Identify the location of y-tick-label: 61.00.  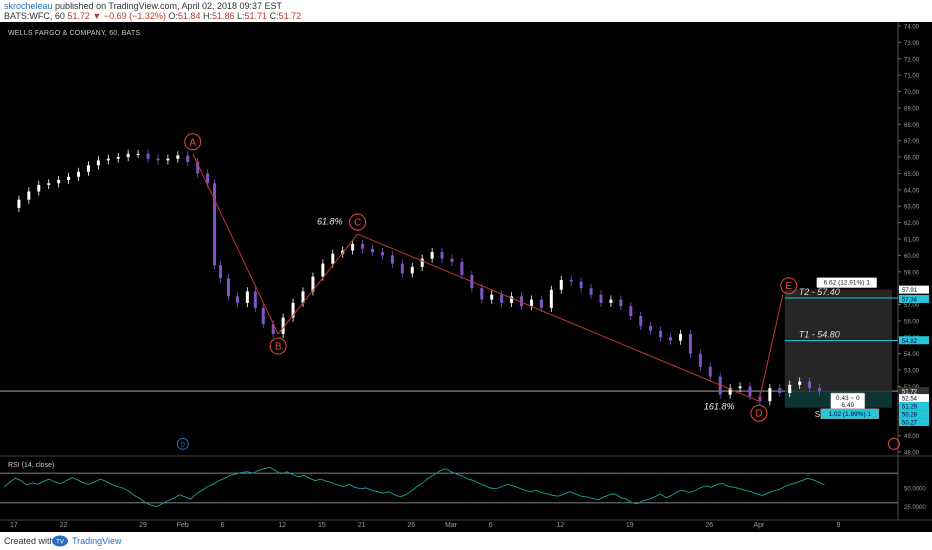
(912, 241).